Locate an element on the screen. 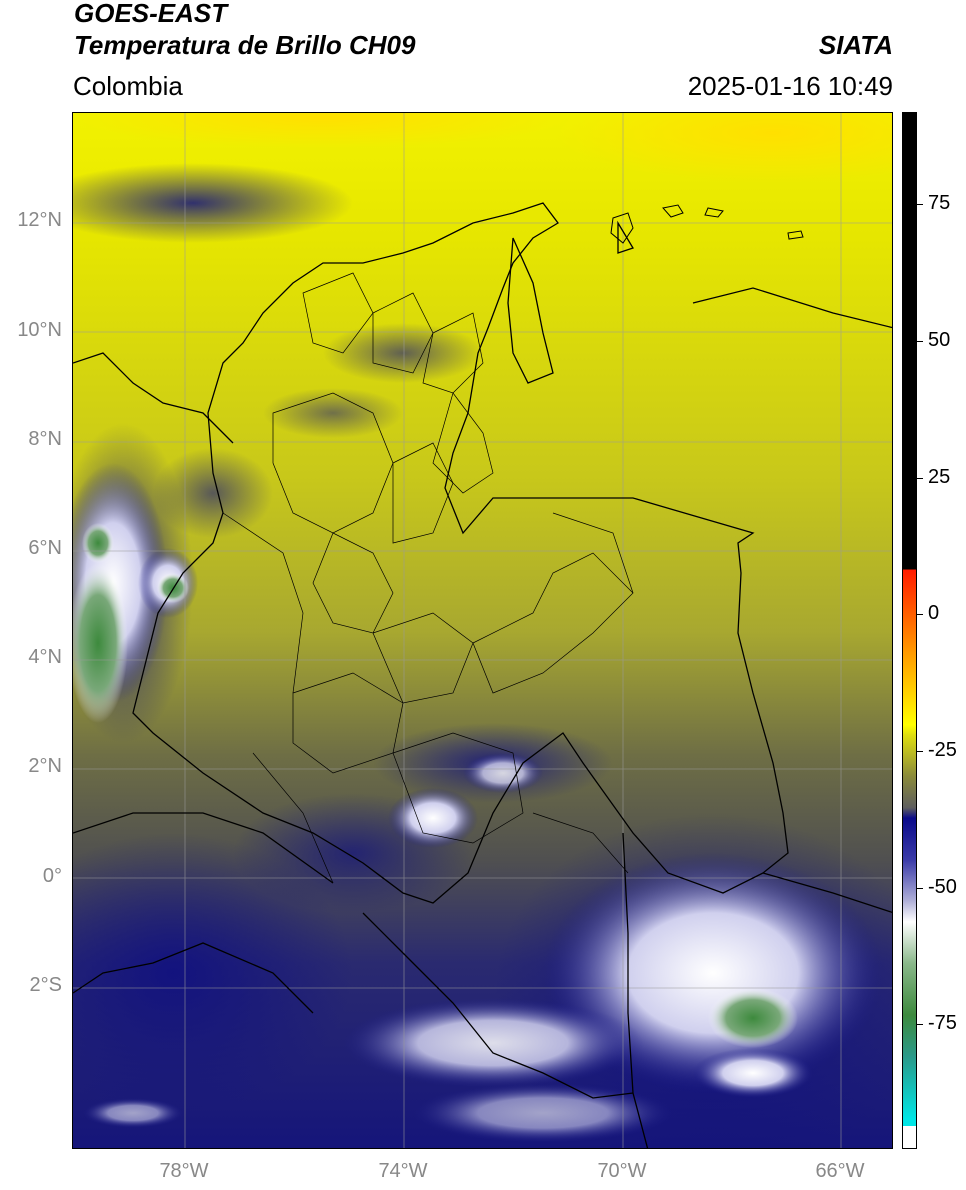  lon-label-66W: 66°W is located at coordinates (840, 1171).